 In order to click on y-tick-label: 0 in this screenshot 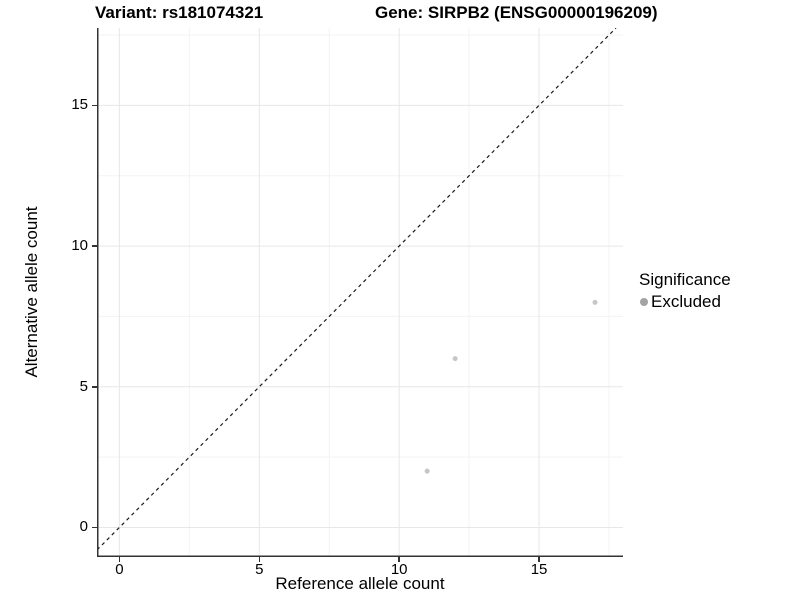, I will do `click(83, 527)`.